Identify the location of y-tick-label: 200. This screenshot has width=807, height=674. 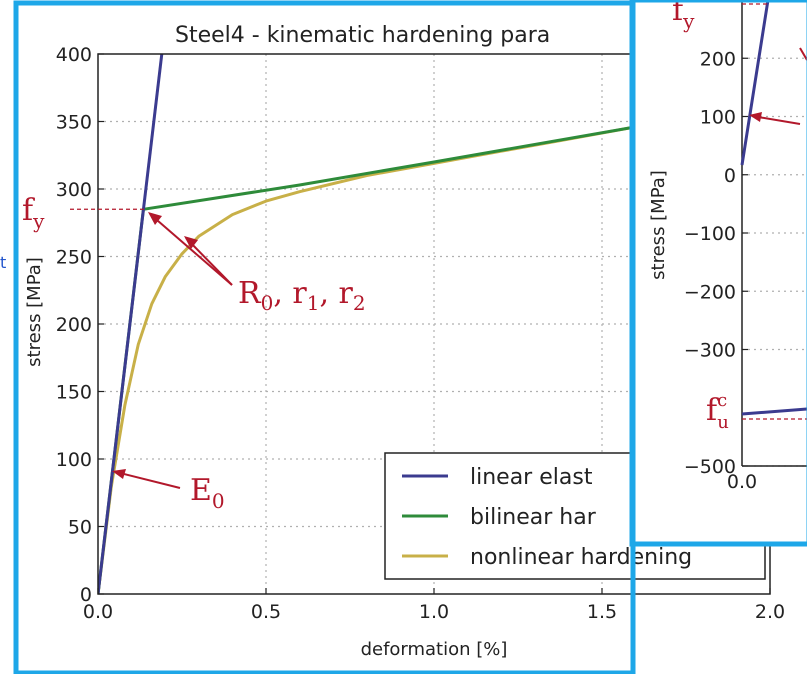
(74, 325).